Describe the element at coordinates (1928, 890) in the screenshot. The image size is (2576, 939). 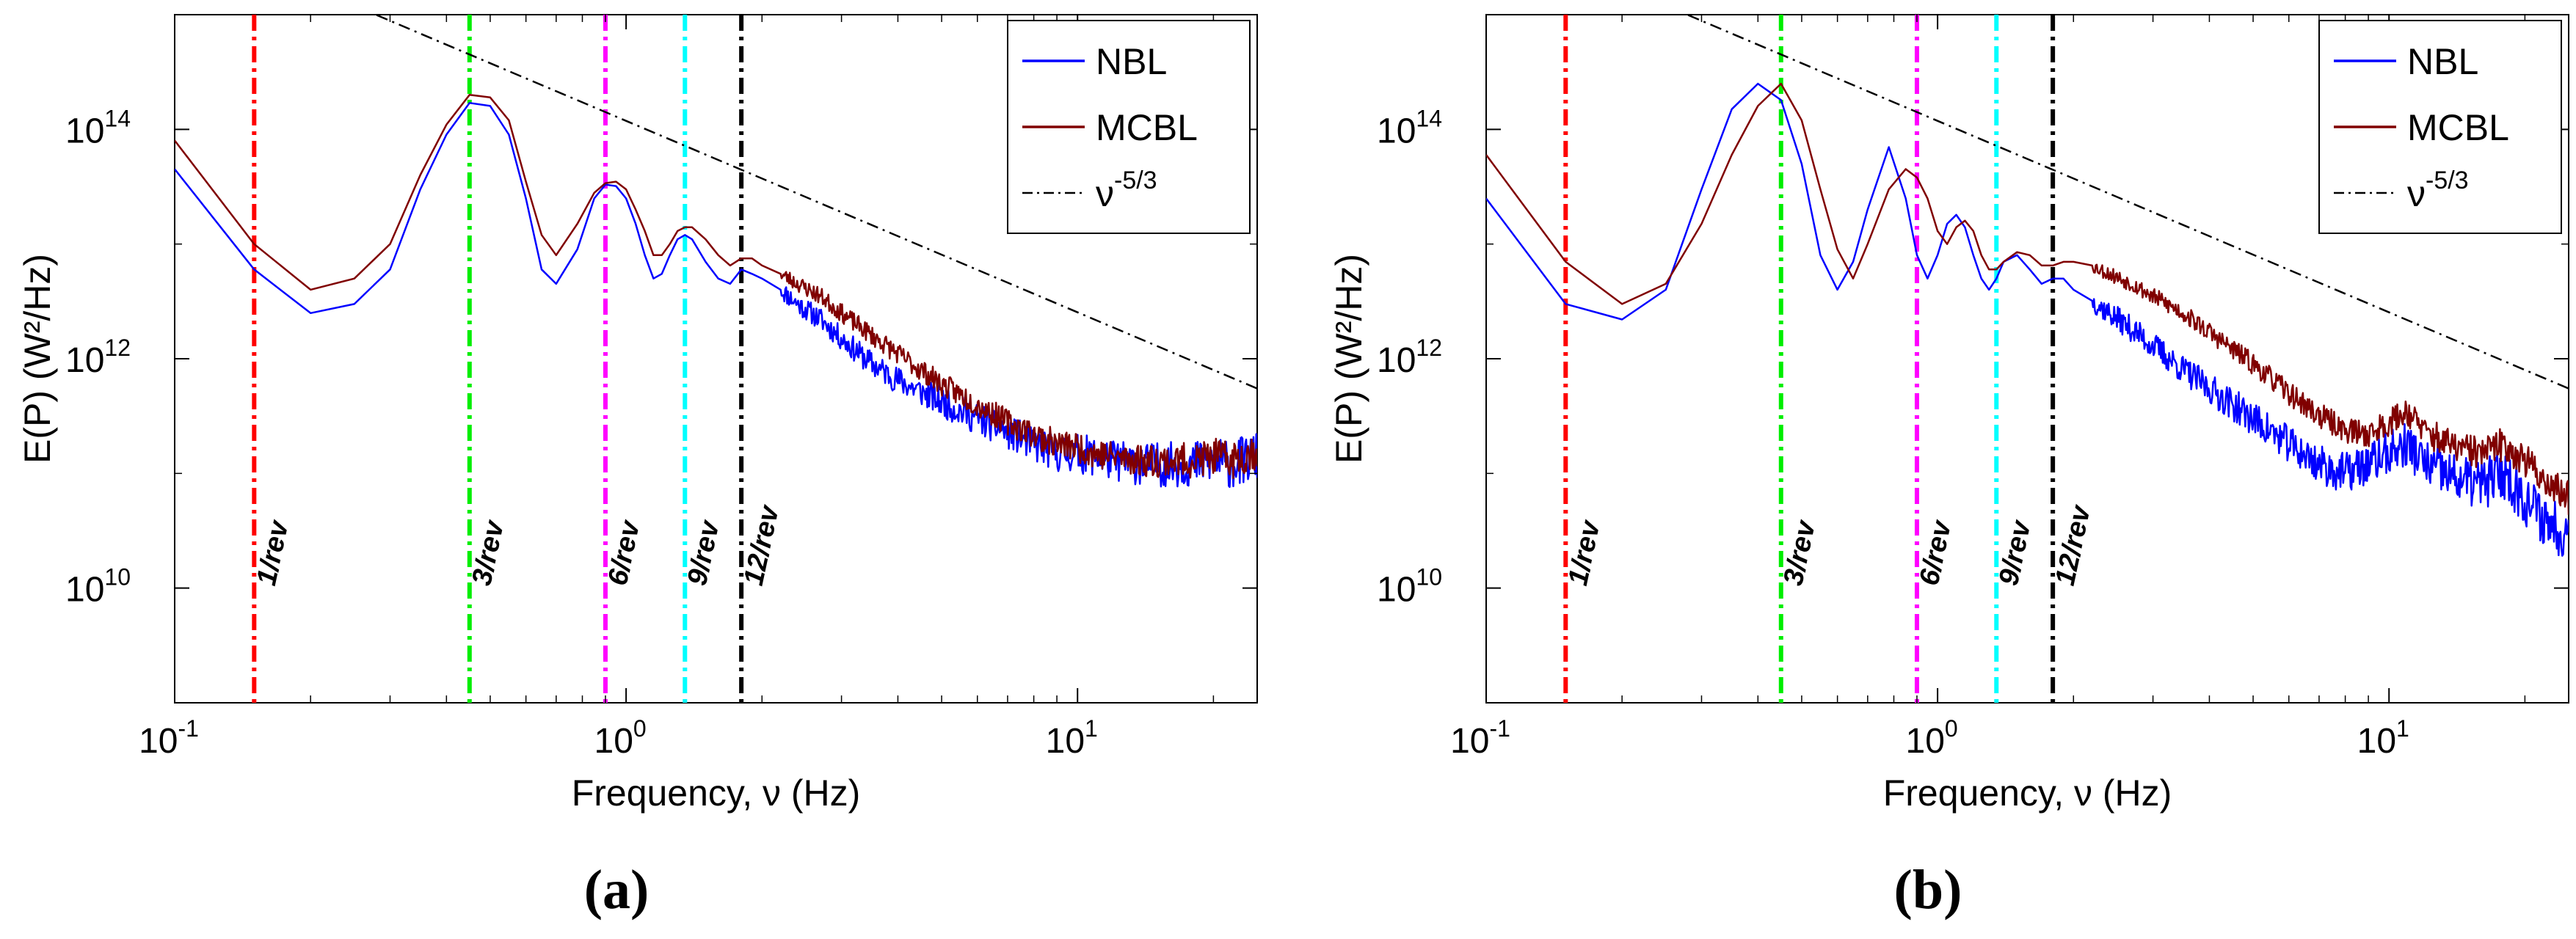
I see `panel-label: (b)` at that location.